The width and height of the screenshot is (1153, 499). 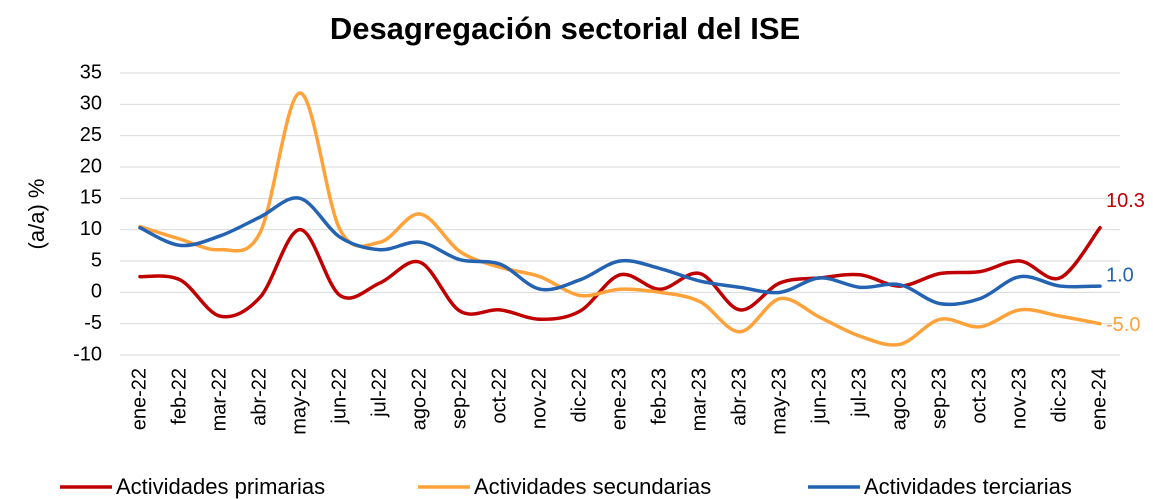 What do you see at coordinates (96, 260) in the screenshot?
I see `y-tick-label: 5` at bounding box center [96, 260].